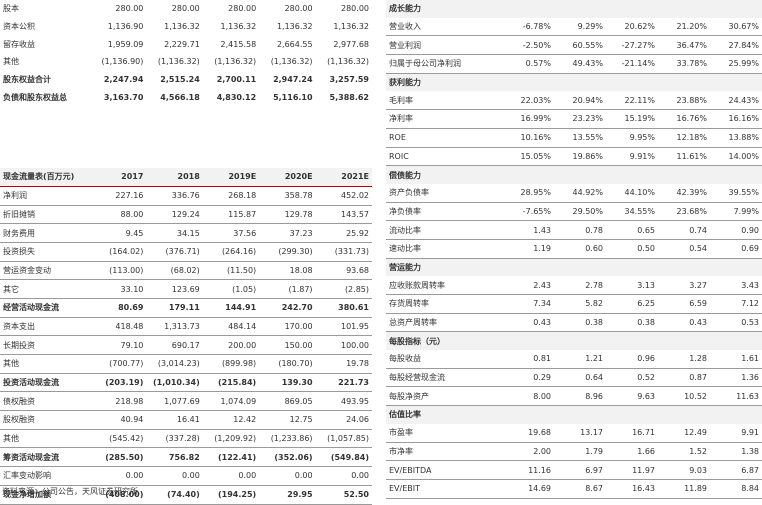 Image resolution: width=762 pixels, height=505 pixels. What do you see at coordinates (574, 9) in the screenshot?
I see `section-title: 成长能力` at bounding box center [574, 9].